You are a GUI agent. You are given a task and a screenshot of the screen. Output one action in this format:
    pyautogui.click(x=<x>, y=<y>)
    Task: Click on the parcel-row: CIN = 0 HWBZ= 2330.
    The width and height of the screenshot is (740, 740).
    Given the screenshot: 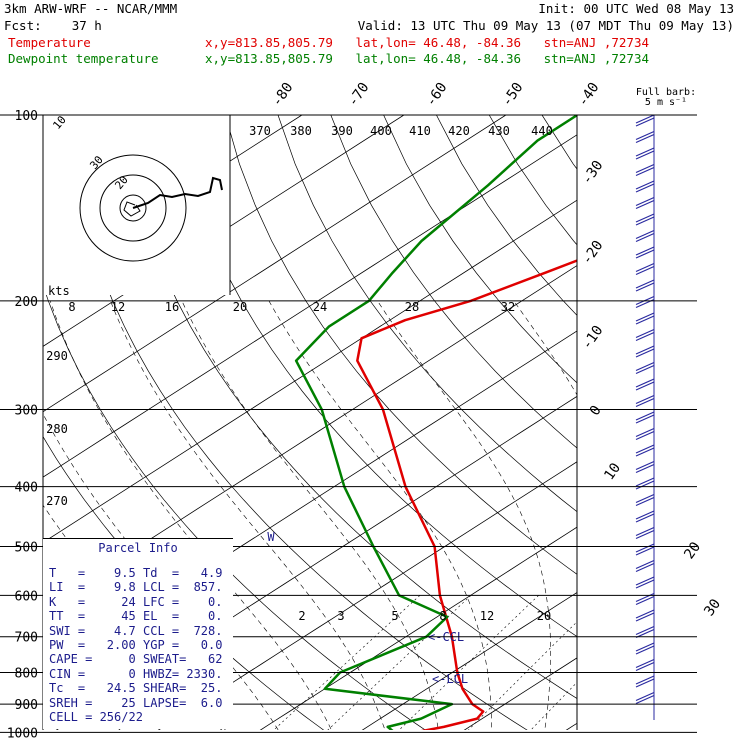 What is the action you would take?
    pyautogui.click(x=138, y=674)
    